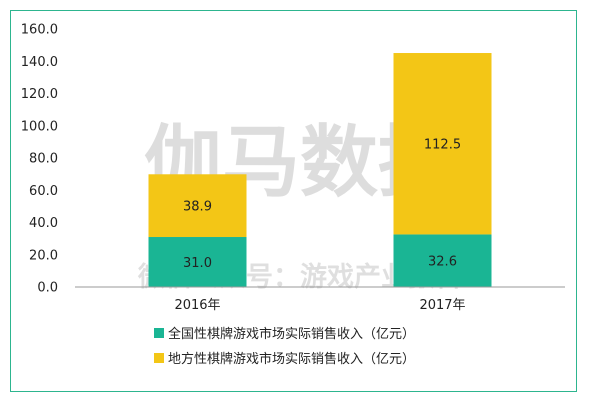 This screenshot has height=401, width=589. I want to click on y-tick-label: 140.0, so click(39, 62).